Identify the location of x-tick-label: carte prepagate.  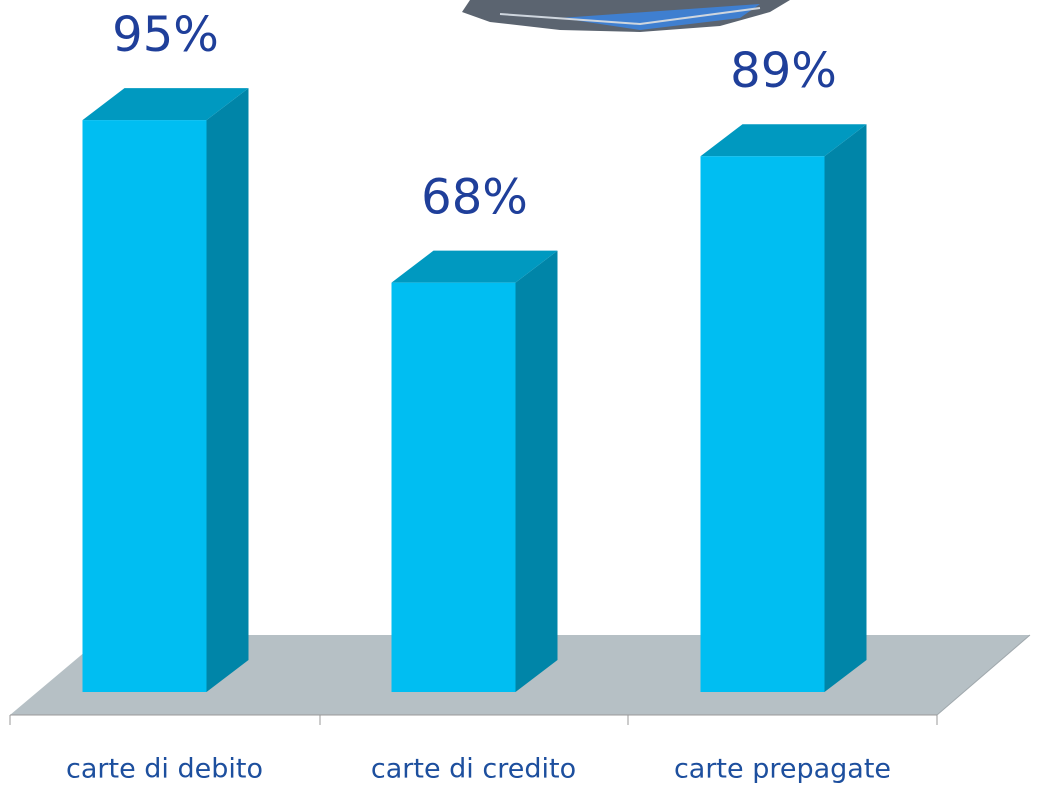
(782, 769).